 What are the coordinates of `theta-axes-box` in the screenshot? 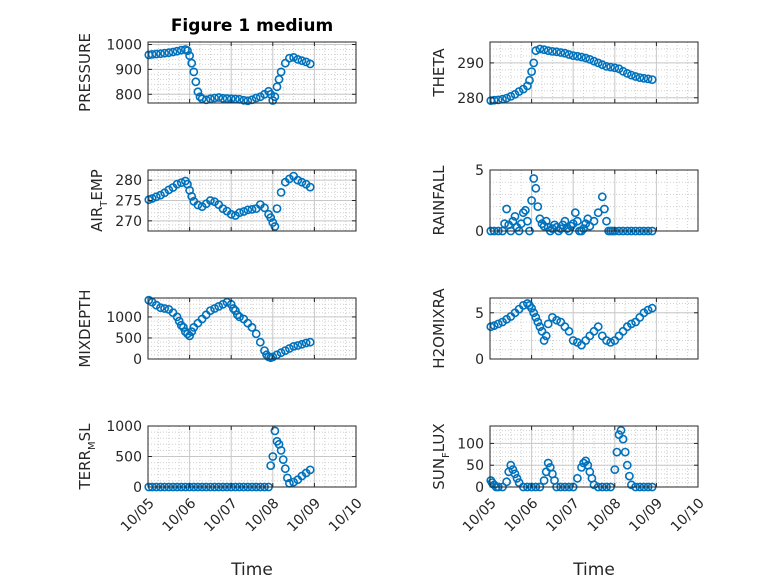 It's located at (594, 72).